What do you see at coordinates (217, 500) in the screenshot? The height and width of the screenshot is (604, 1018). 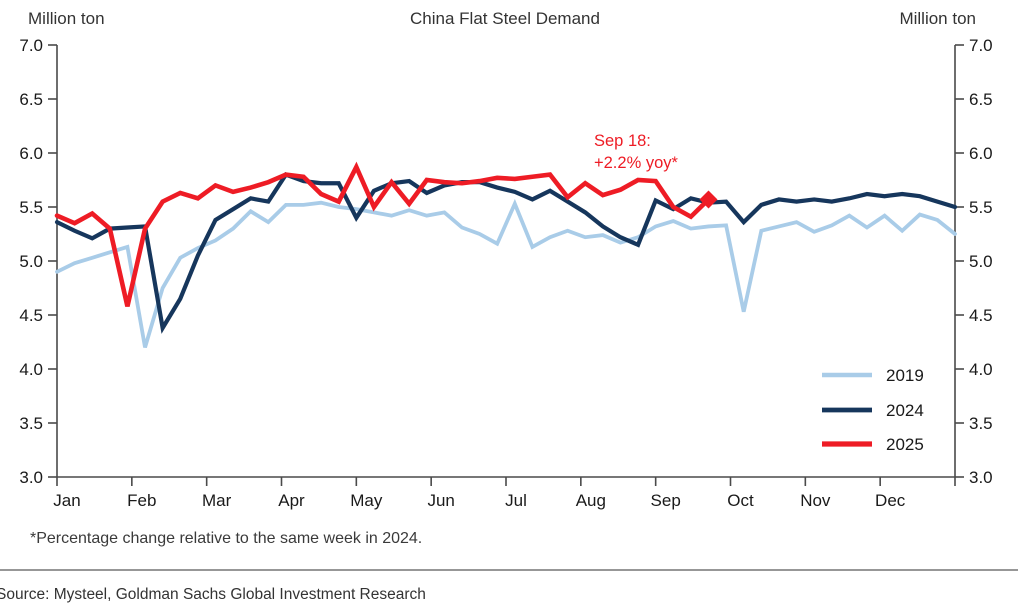 I see `month-label: Mar` at bounding box center [217, 500].